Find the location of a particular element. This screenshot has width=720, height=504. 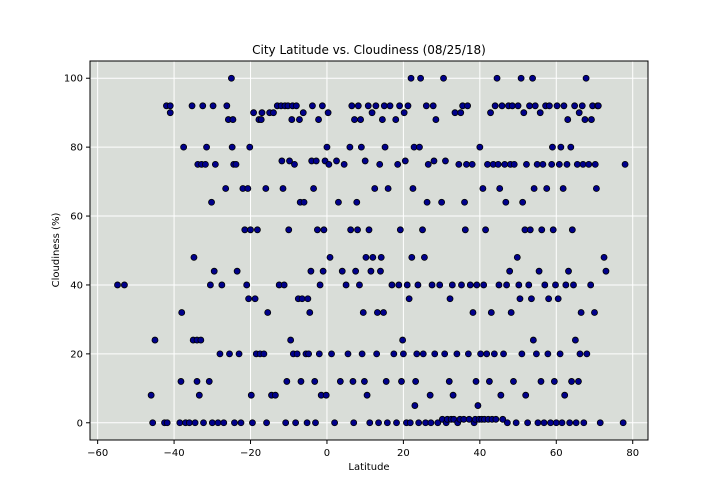

x-tick-label: −20 is located at coordinates (250, 453).